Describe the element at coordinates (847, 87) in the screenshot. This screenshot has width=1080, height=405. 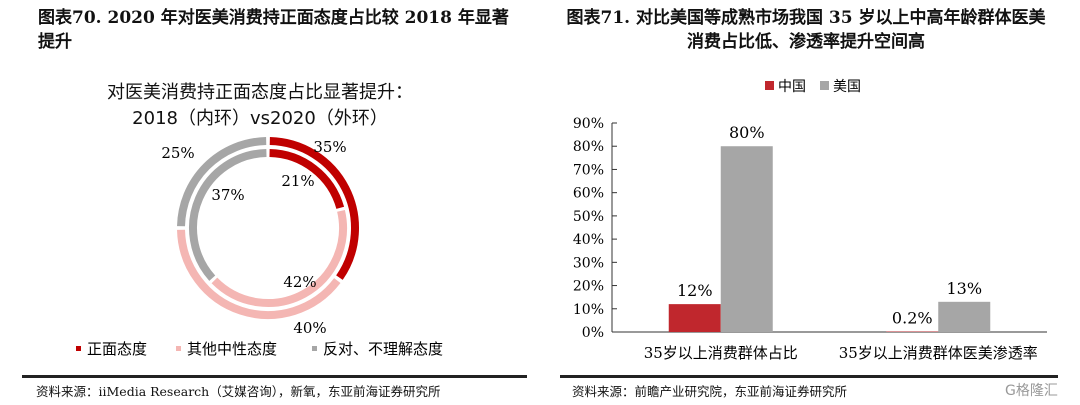
I see `legend-label: 美国` at that location.